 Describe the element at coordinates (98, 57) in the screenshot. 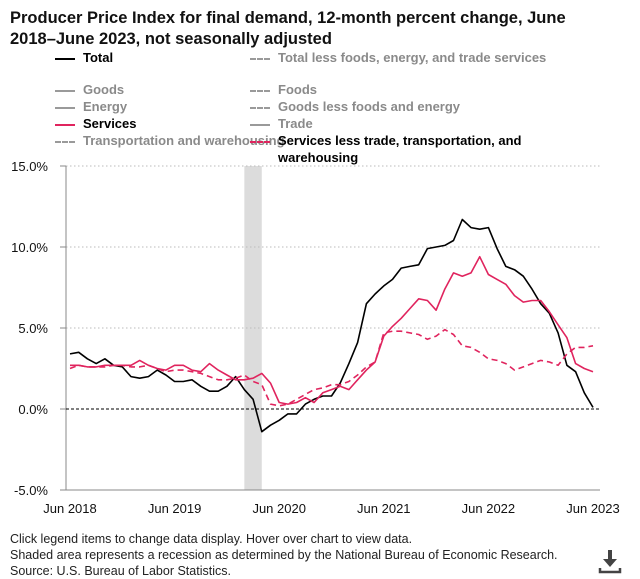

I see `legend-label: Total` at that location.